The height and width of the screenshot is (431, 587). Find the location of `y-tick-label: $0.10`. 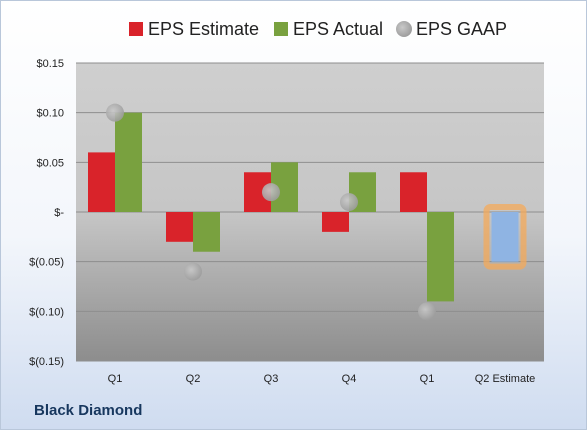

y-tick-label: $0.10 is located at coordinates (50, 114).